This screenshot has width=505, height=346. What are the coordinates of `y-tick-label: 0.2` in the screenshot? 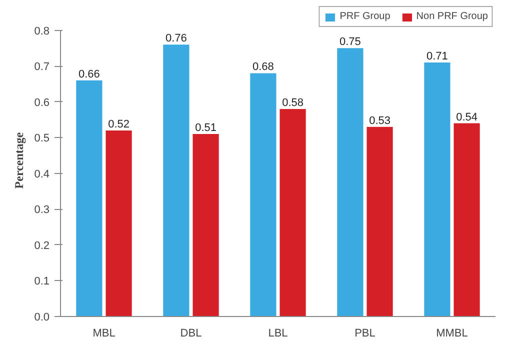 It's located at (42, 246).